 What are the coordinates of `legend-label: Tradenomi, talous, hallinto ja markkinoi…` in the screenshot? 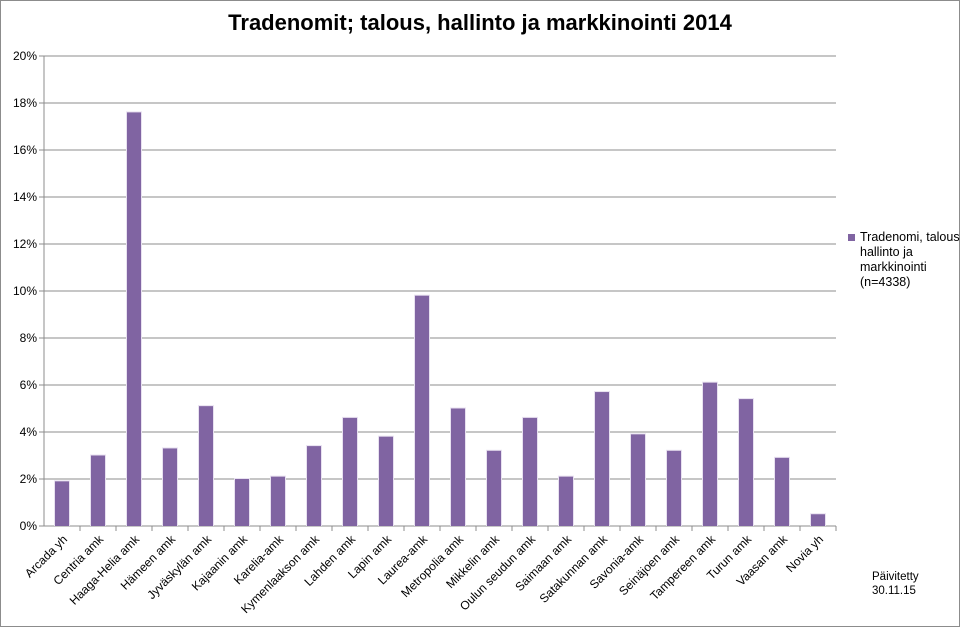 It's located at (910, 259).